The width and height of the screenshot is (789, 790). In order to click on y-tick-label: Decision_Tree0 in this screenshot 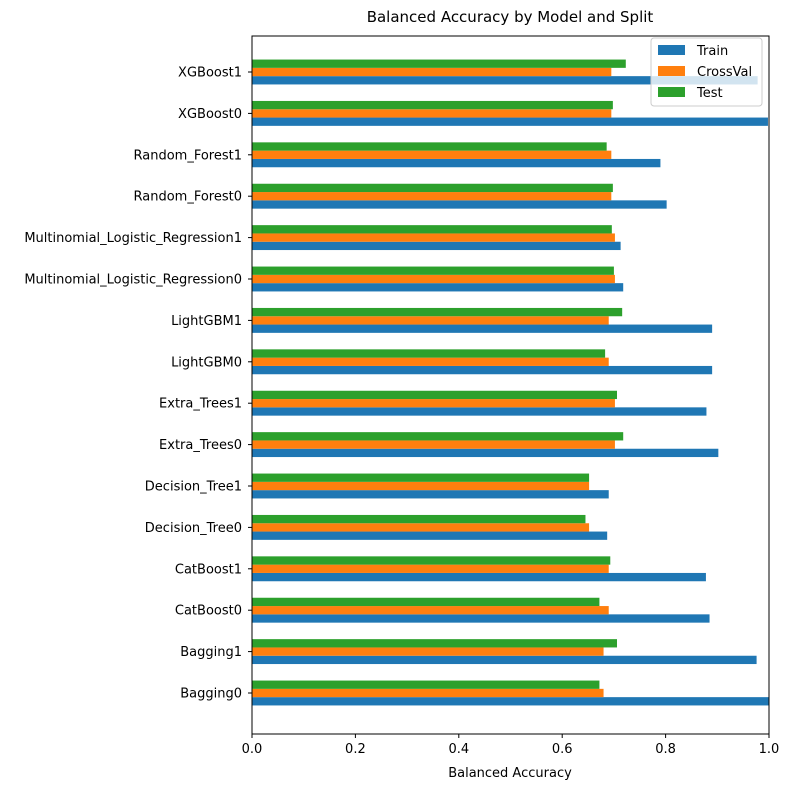, I will do `click(193, 528)`.